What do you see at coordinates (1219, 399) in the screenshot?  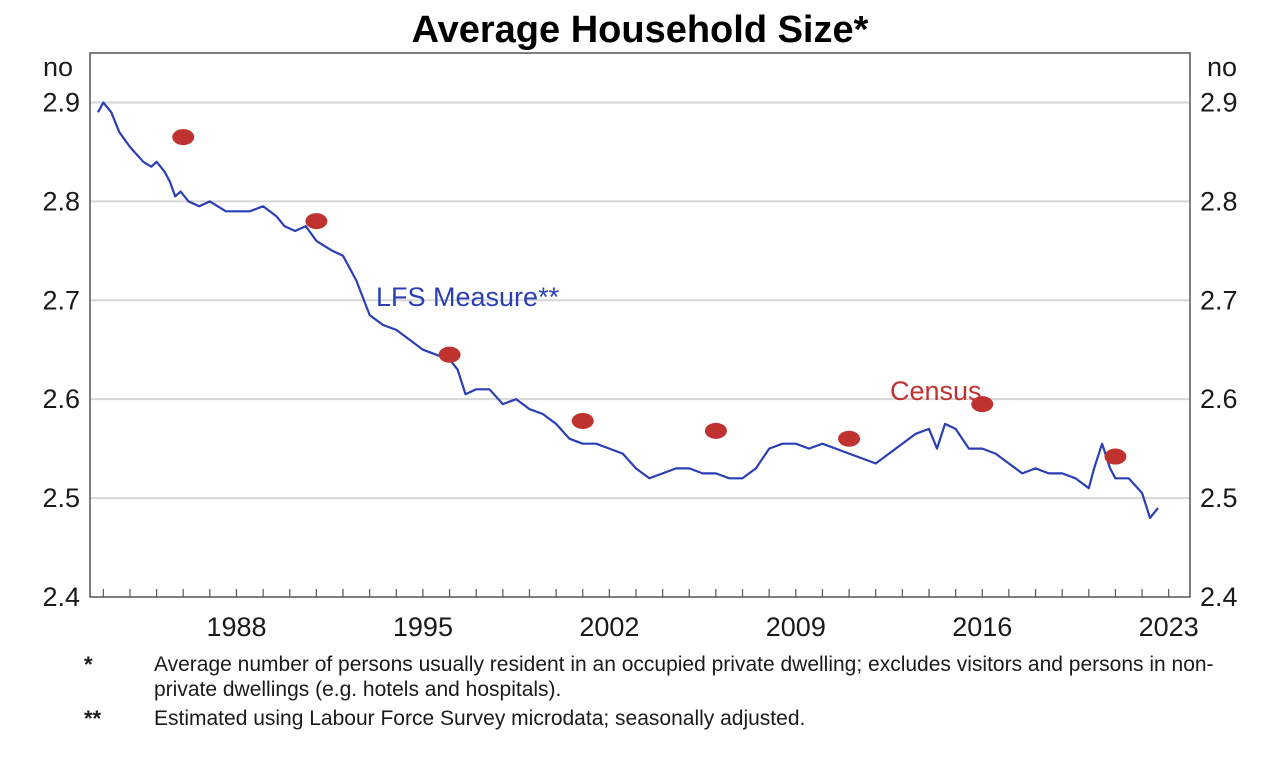 I see `y-tick-label-right: 2.6` at bounding box center [1219, 399].